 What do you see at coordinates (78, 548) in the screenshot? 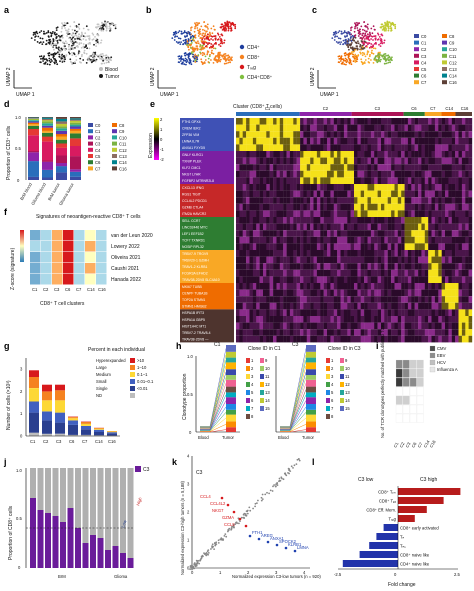
I see `j-bar` at bounding box center [78, 548].